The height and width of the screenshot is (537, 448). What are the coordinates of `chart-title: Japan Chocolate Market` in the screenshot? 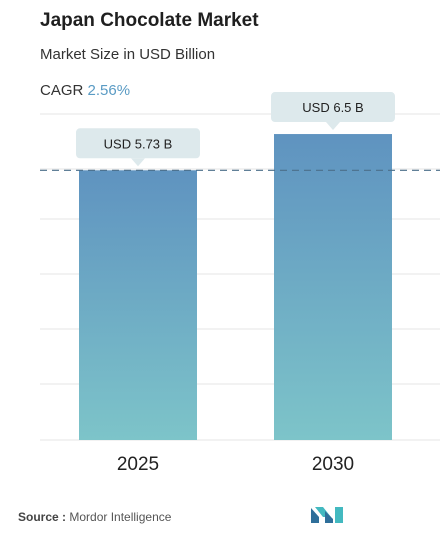 It's located at (149, 20).